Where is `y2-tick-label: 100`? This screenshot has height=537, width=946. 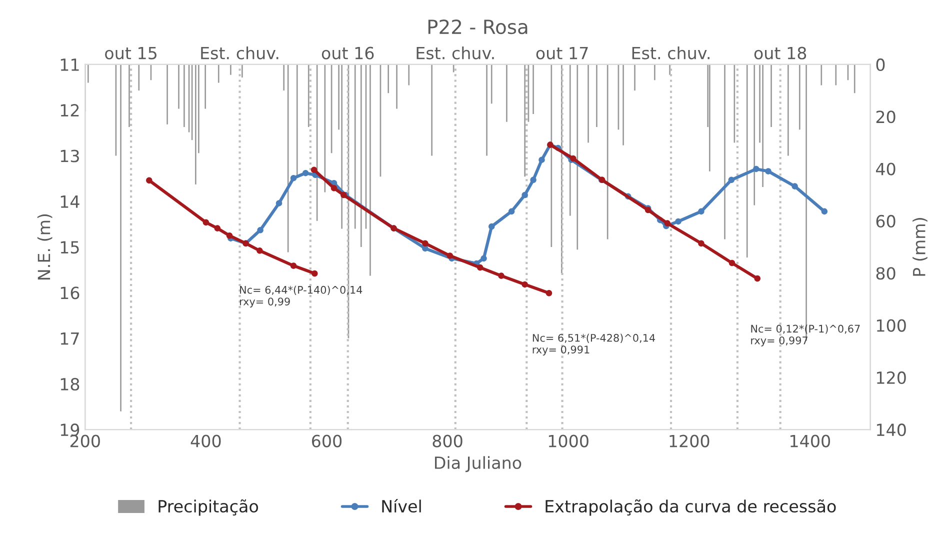 y2-tick-label: 100 is located at coordinates (891, 325).